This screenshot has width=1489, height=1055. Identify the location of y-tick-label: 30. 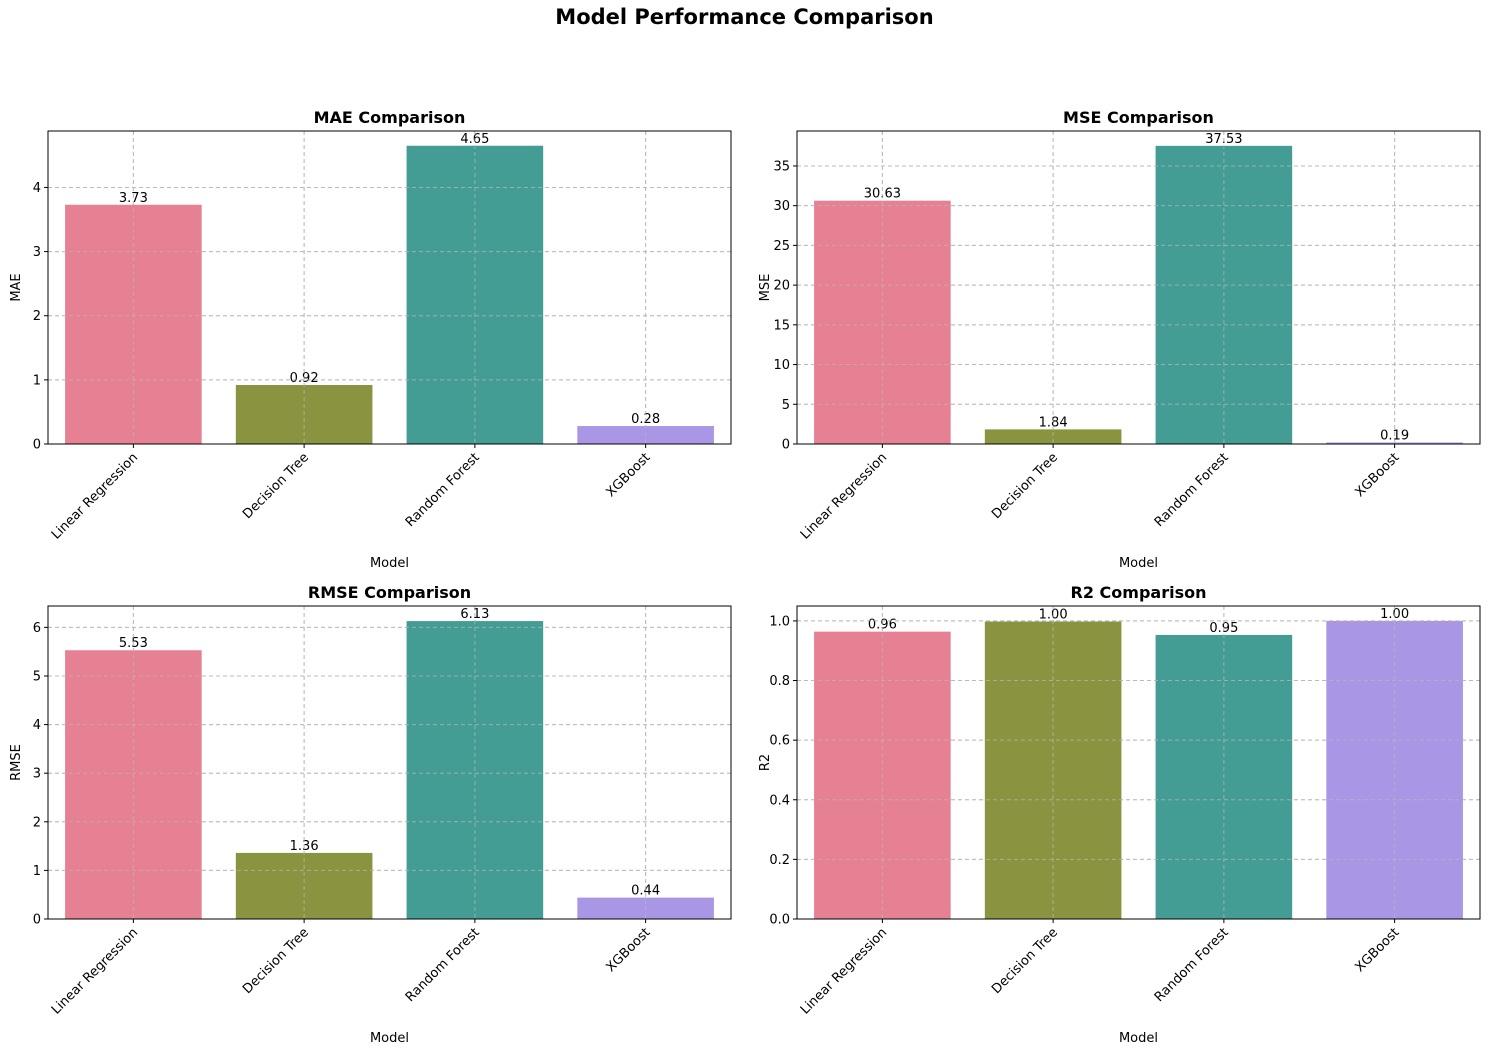
(781, 206).